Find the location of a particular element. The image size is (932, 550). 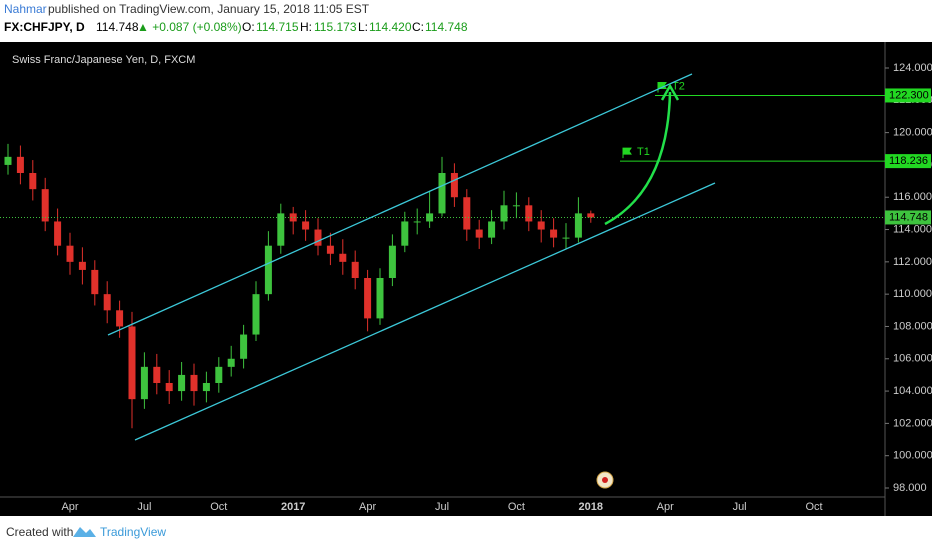

y-tick-label: 106.000 is located at coordinates (912, 359).